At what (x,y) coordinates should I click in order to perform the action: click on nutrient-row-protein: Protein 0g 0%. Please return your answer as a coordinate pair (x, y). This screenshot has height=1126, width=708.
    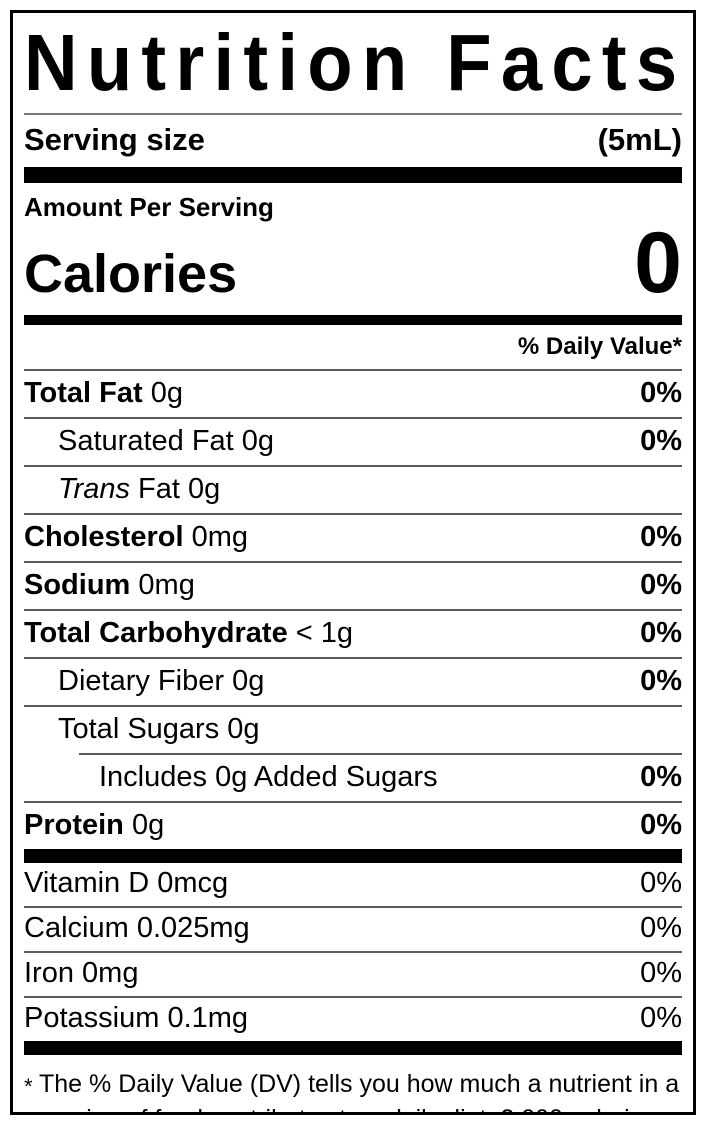
    Looking at the image, I should click on (353, 826).